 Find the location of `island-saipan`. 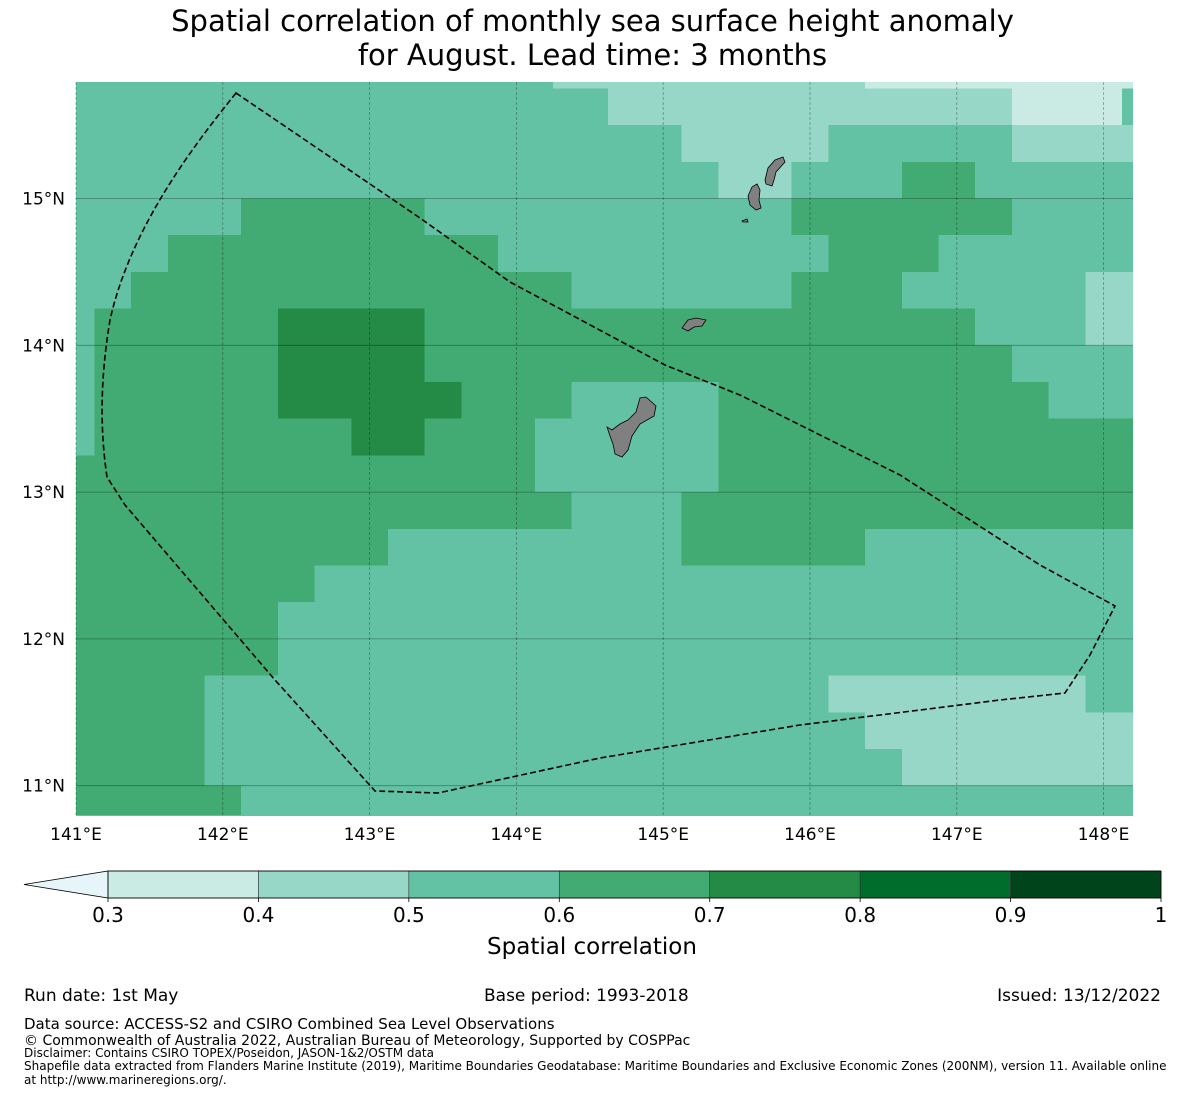

island-saipan is located at coordinates (775, 171).